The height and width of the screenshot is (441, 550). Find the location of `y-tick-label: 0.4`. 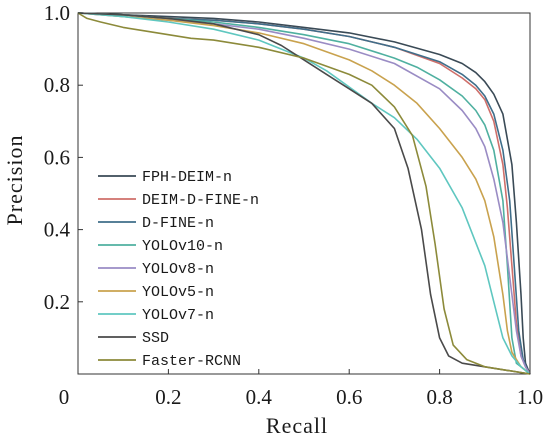

y-tick-label: 0.4 is located at coordinates (57, 230).